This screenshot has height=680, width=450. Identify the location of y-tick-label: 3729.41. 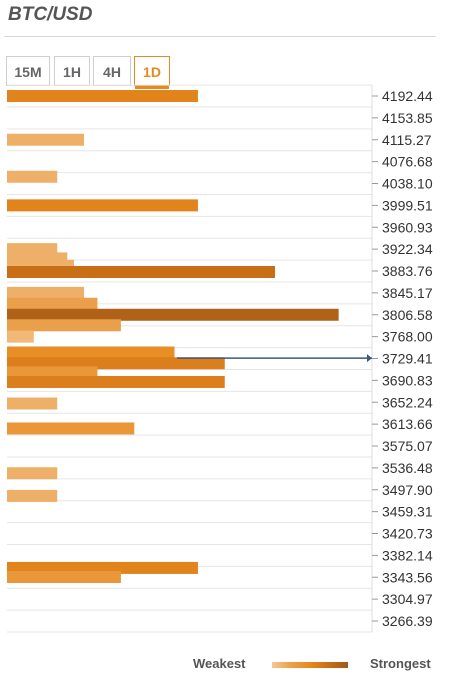
(407, 359).